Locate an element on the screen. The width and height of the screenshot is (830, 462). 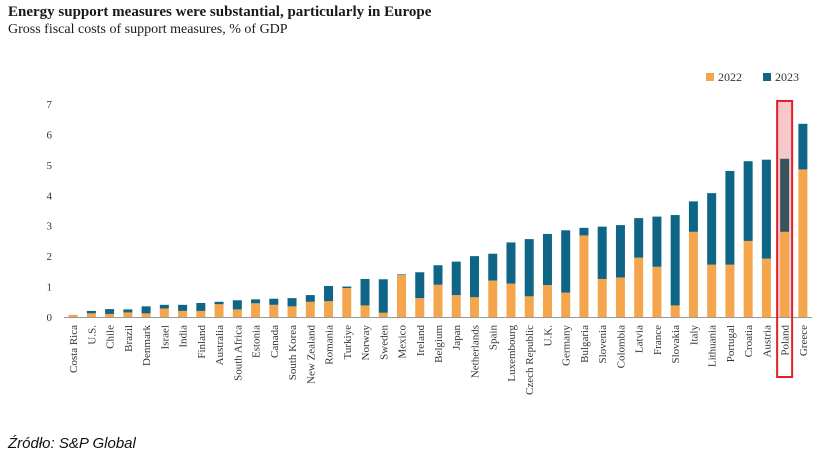
y-tick-label: 0 is located at coordinates (50, 318).